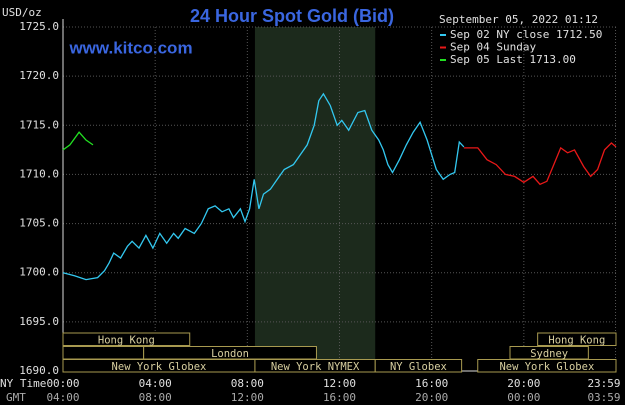 The image size is (625, 405). I want to click on x2-tick-label: 03:59, so click(603, 397).